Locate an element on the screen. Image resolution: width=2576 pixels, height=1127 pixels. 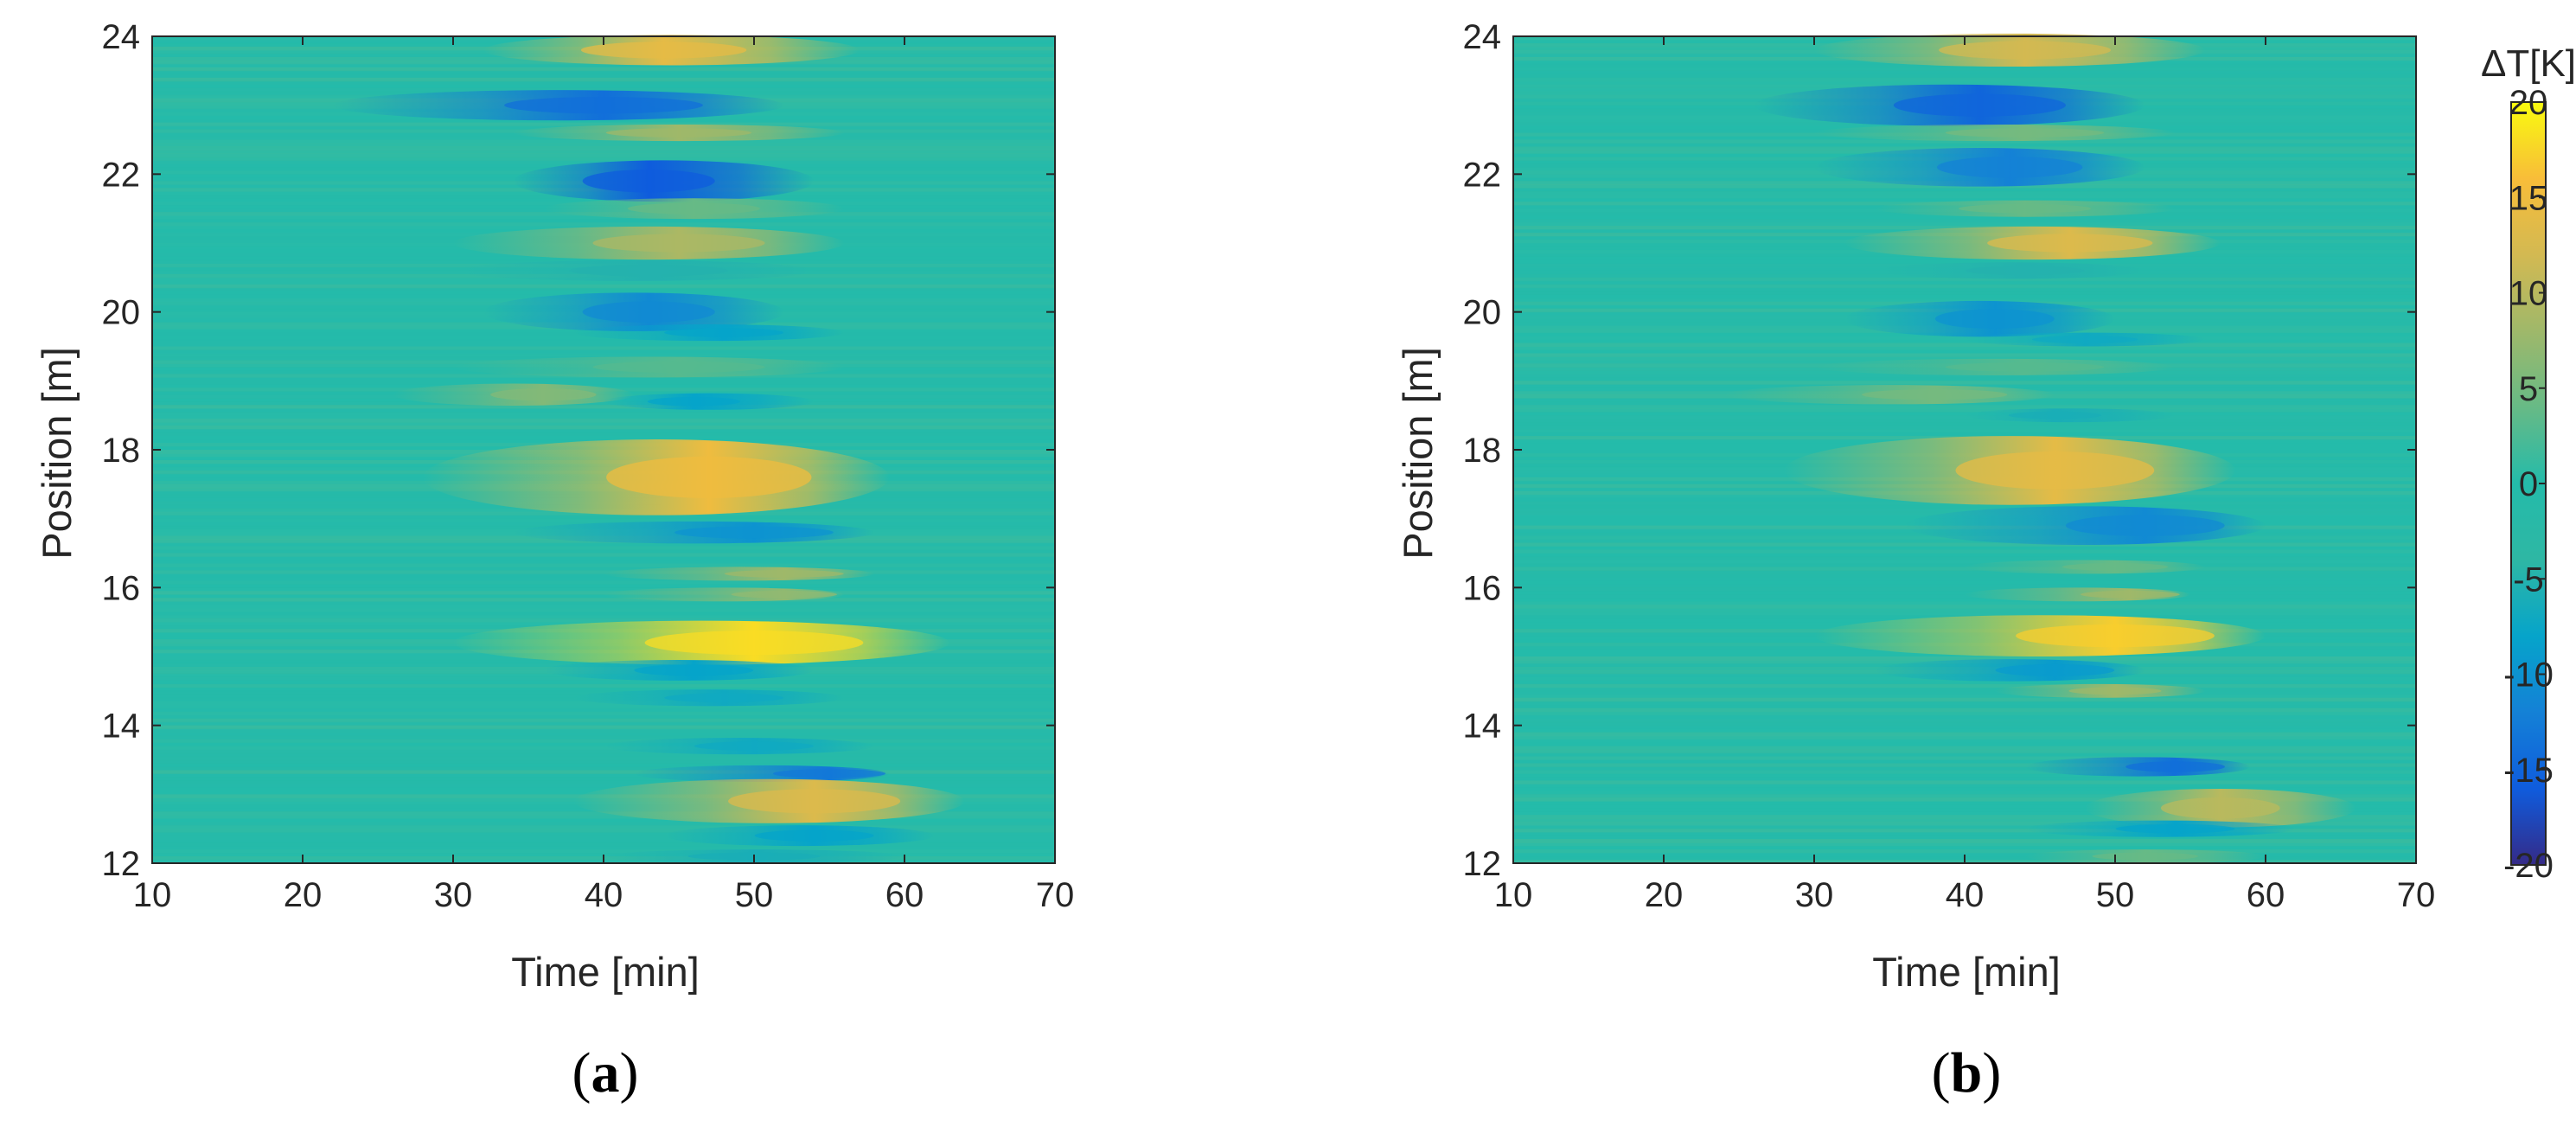
y-tick-label: 16 is located at coordinates (1483, 588).